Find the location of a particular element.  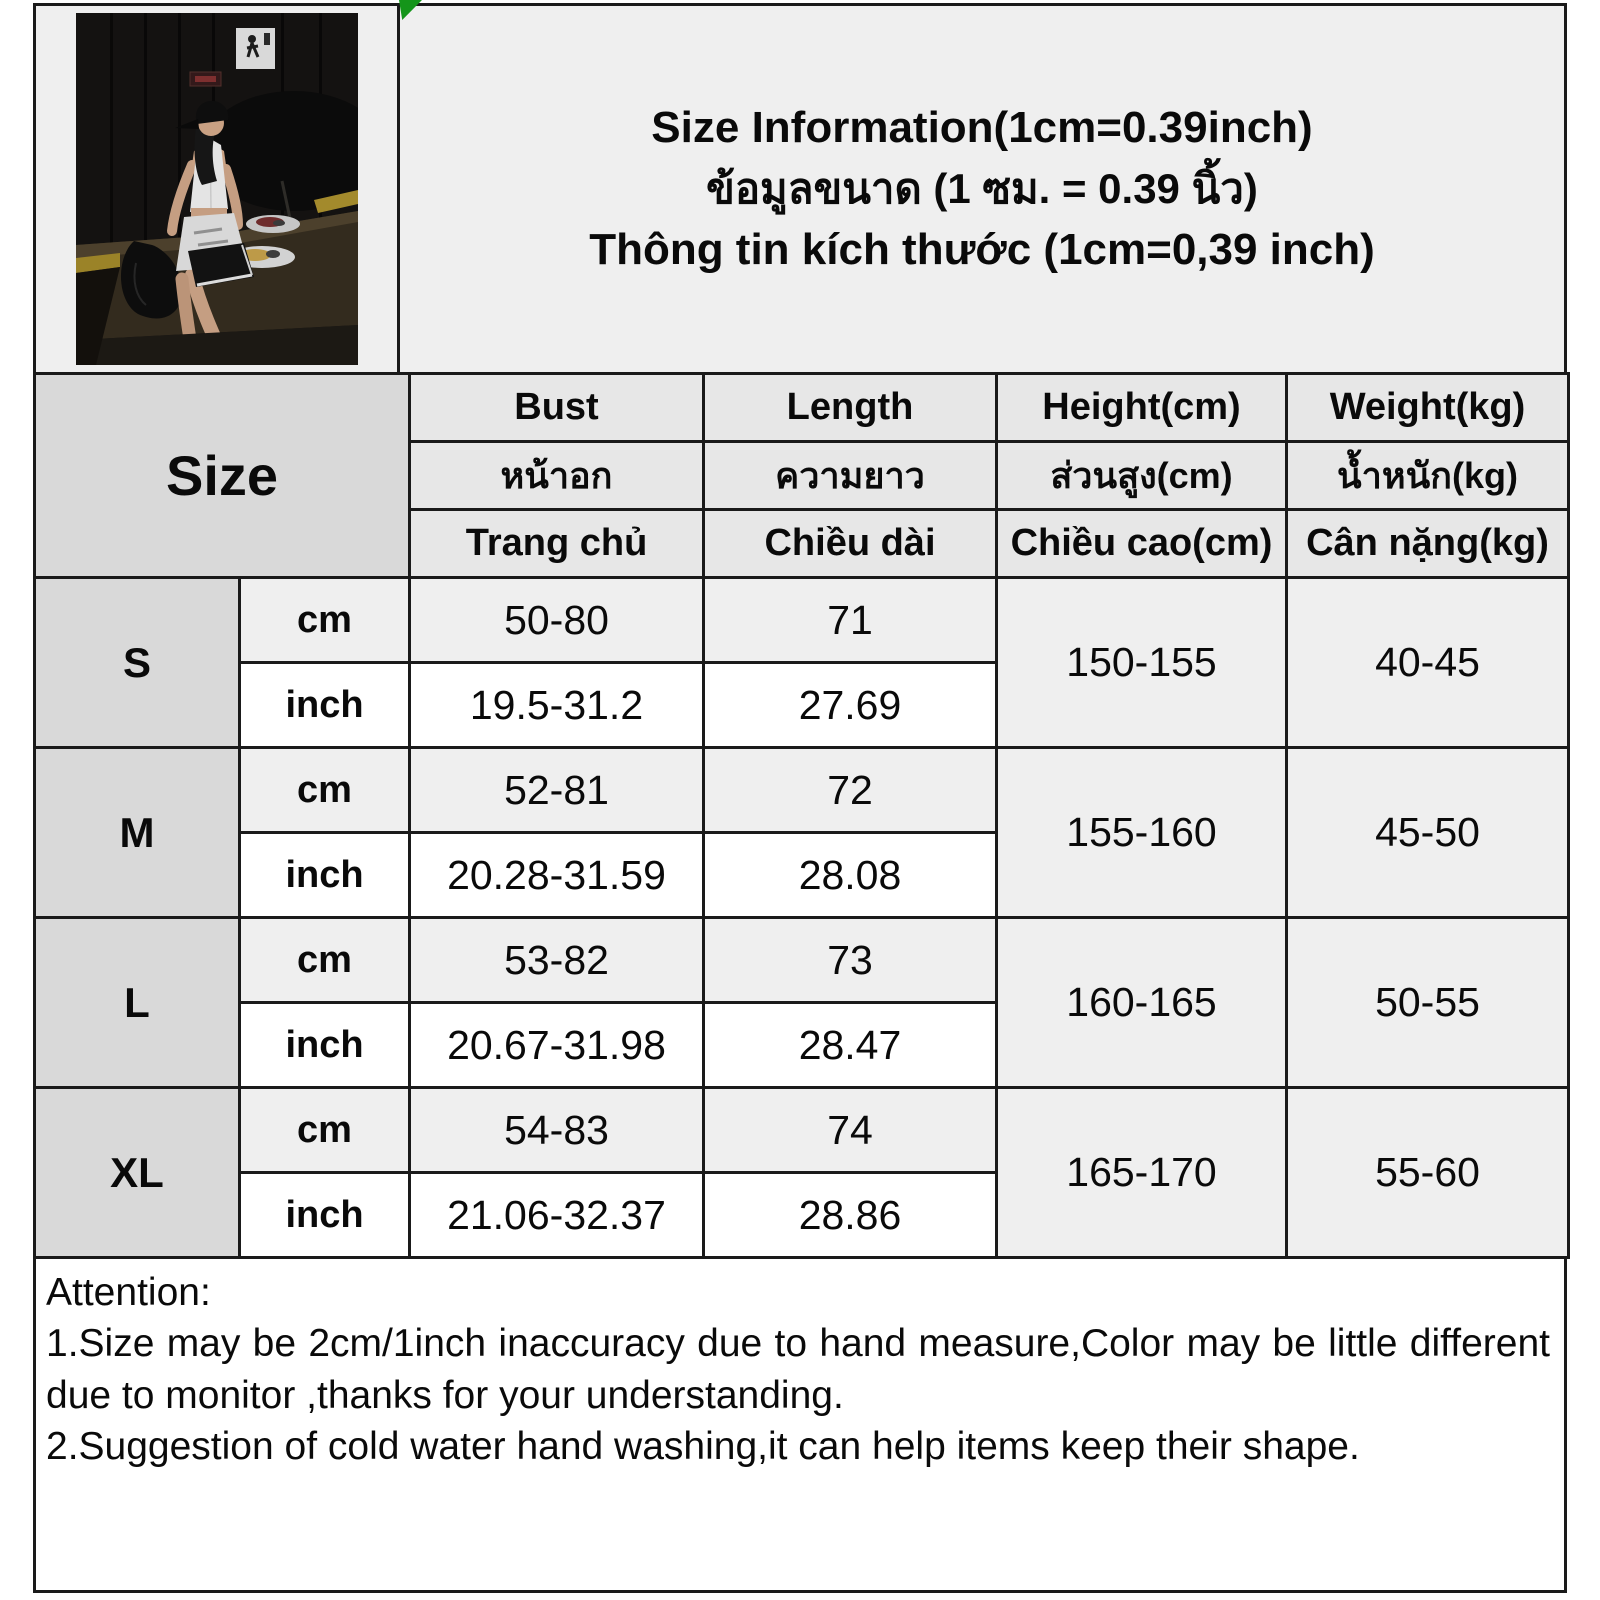

length-header-vi: Chiều dài is located at coordinates (850, 543).